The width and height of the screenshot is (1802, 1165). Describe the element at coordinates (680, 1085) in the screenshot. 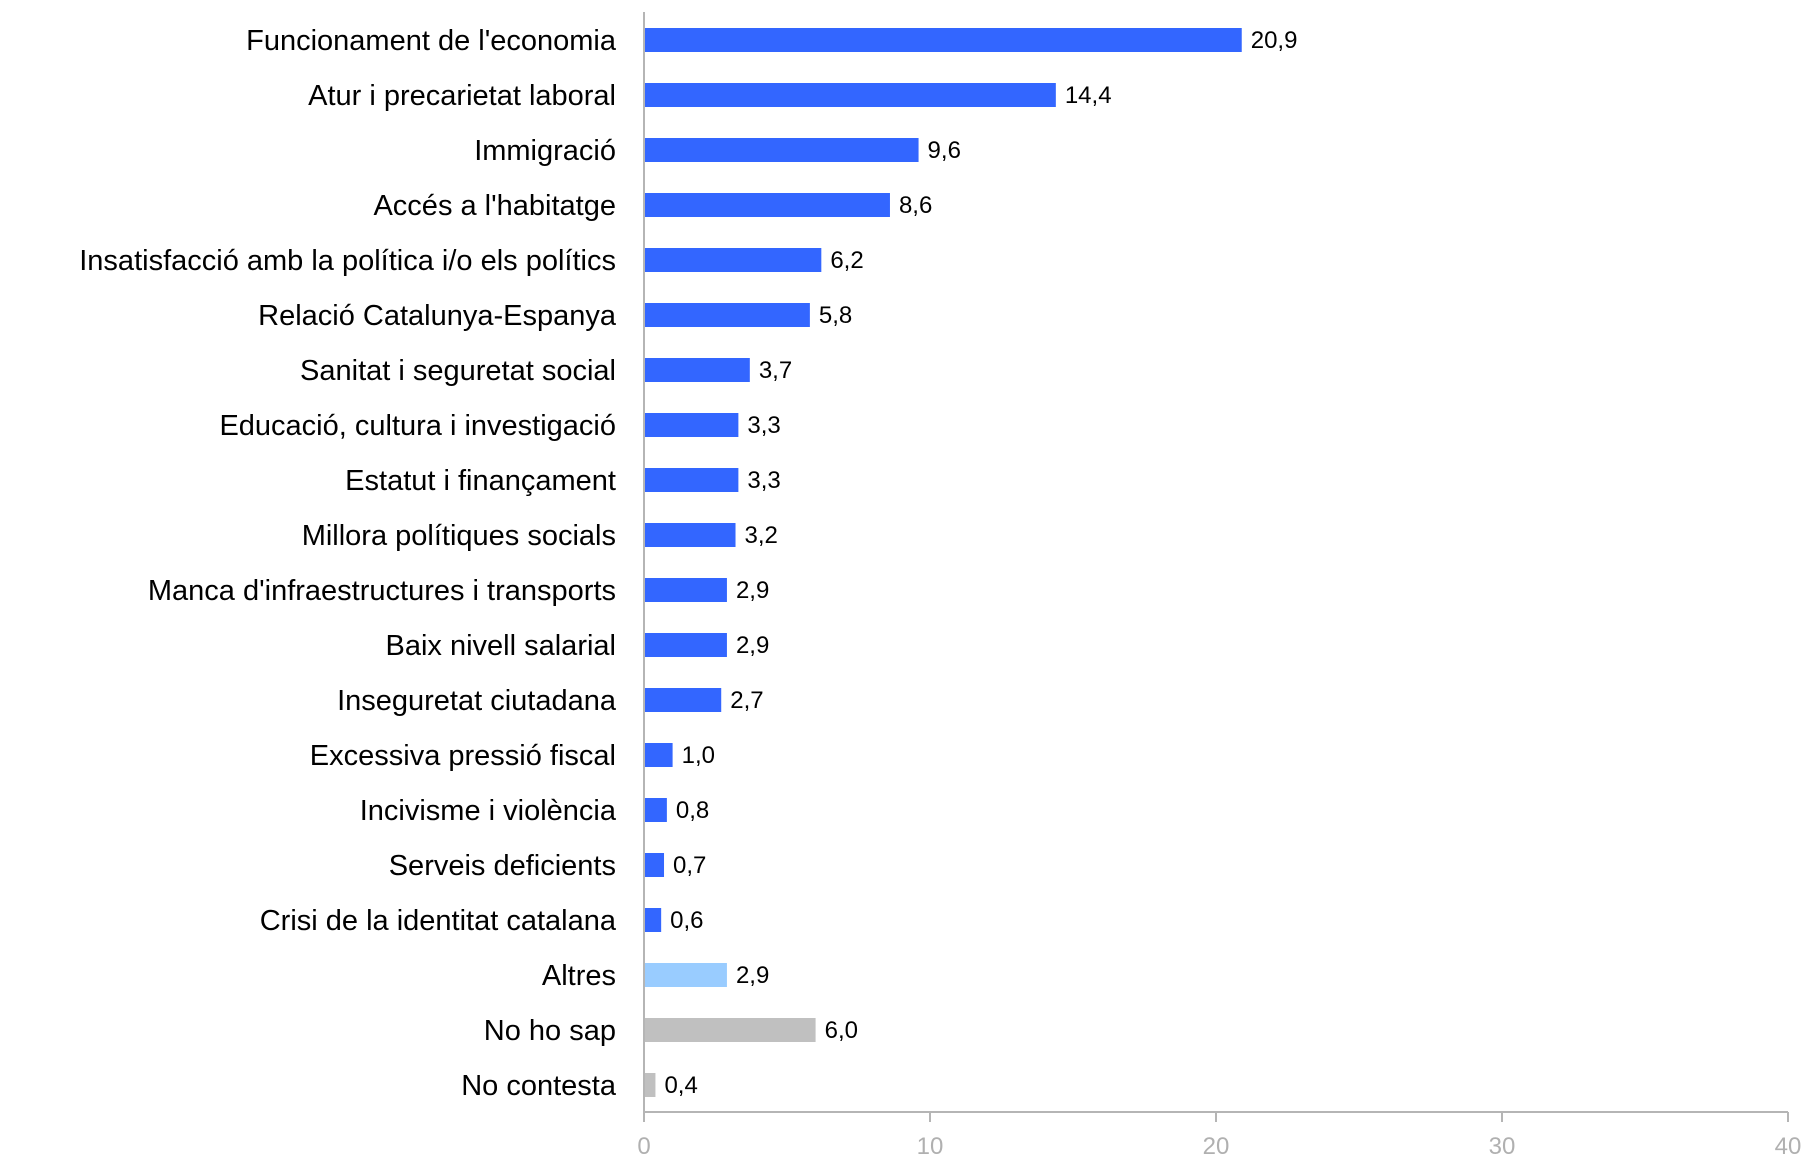

I see `data-label: 0,4` at that location.